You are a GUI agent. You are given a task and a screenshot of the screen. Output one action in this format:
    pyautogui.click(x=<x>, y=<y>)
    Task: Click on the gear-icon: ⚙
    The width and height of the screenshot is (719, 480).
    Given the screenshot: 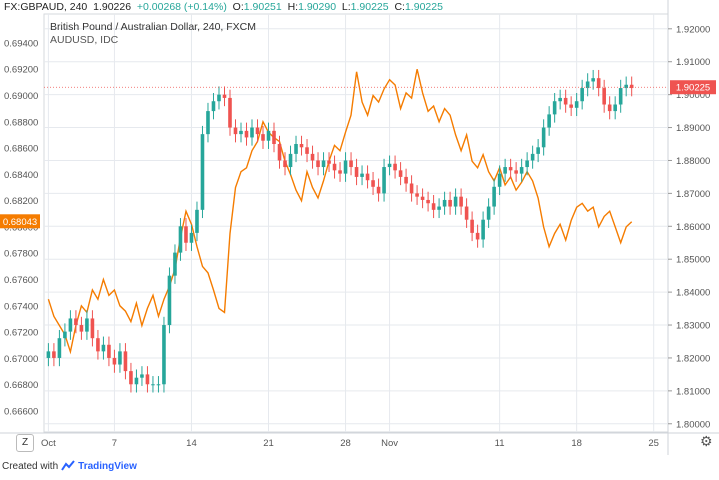 What is the action you would take?
    pyautogui.click(x=706, y=441)
    